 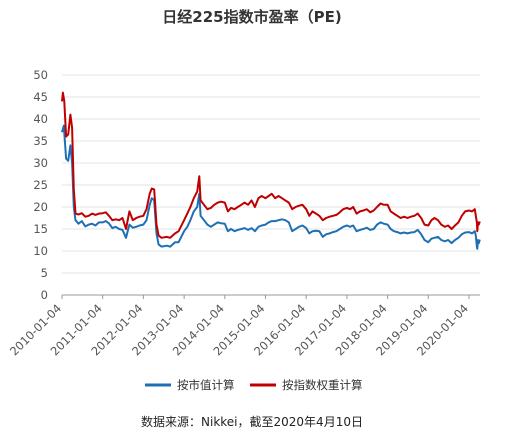 What do you see at coordinates (40, 141) in the screenshot?
I see `y-tick-label: 35` at bounding box center [40, 141].